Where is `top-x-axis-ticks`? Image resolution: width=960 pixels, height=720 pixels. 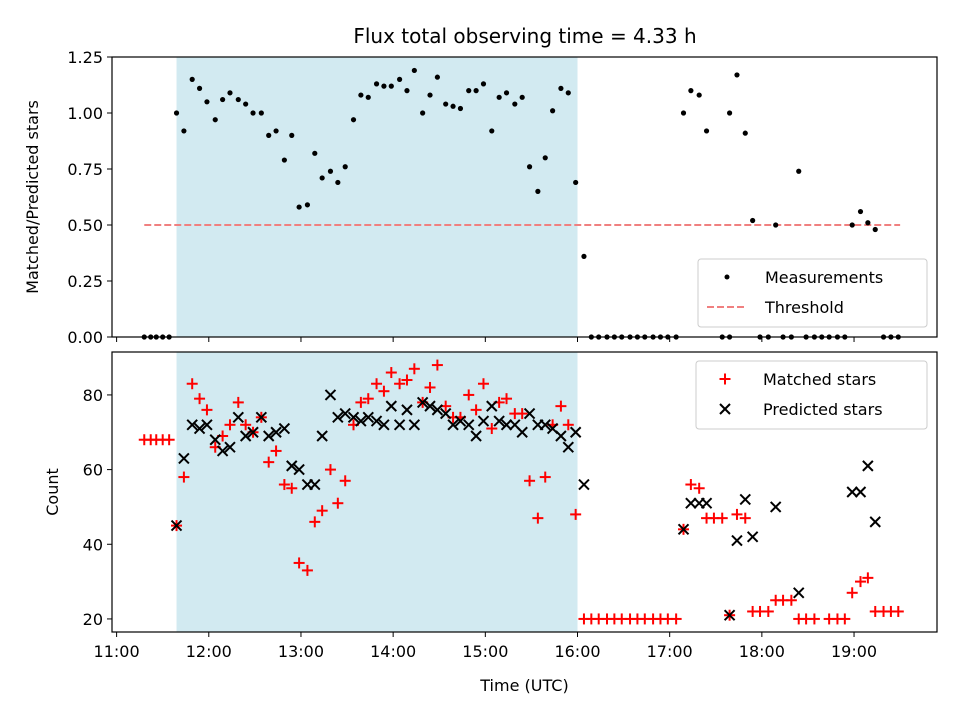 top-x-axis-ticks is located at coordinates (485, 339).